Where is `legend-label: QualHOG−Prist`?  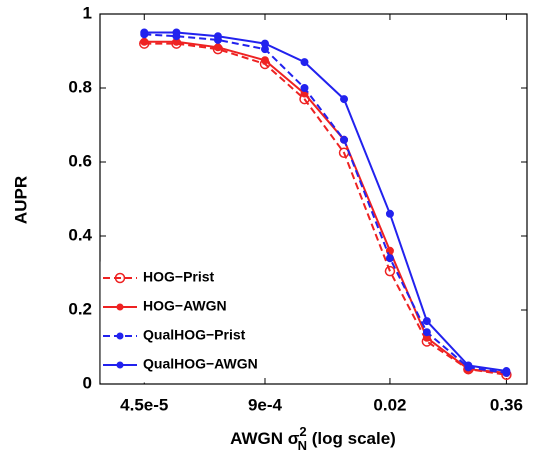
legend-label: QualHOG−Prist is located at coordinates (194, 335).